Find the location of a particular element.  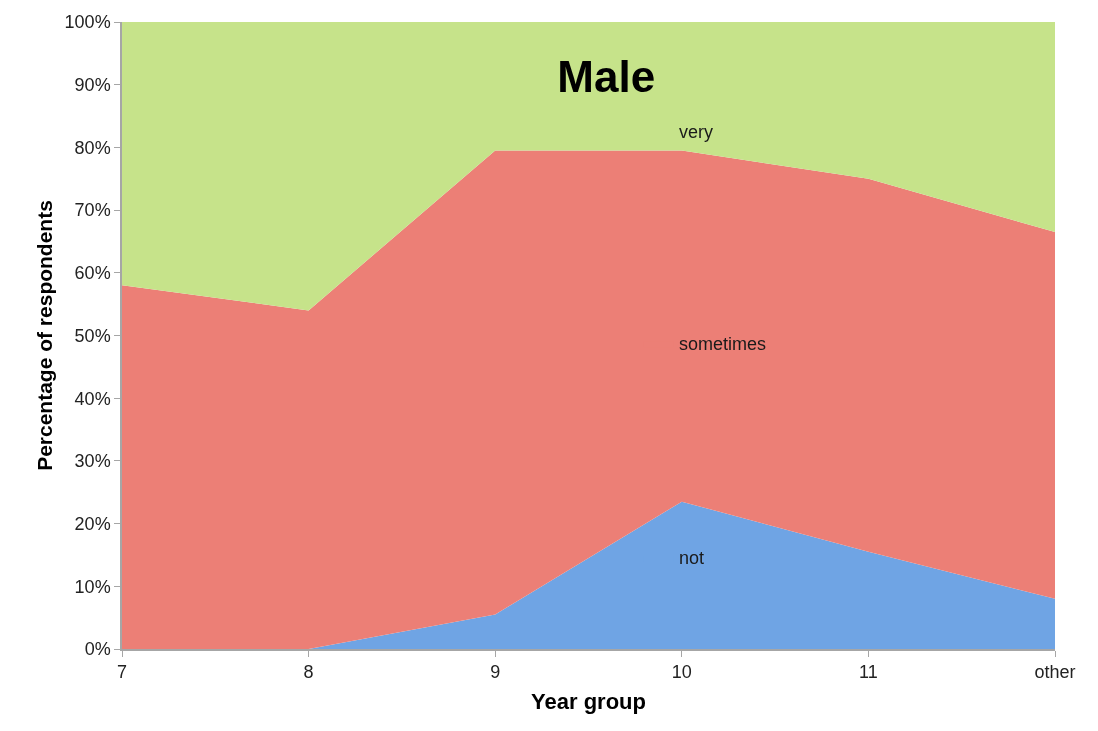

y-tick-label: 80% is located at coordinates (92, 147).